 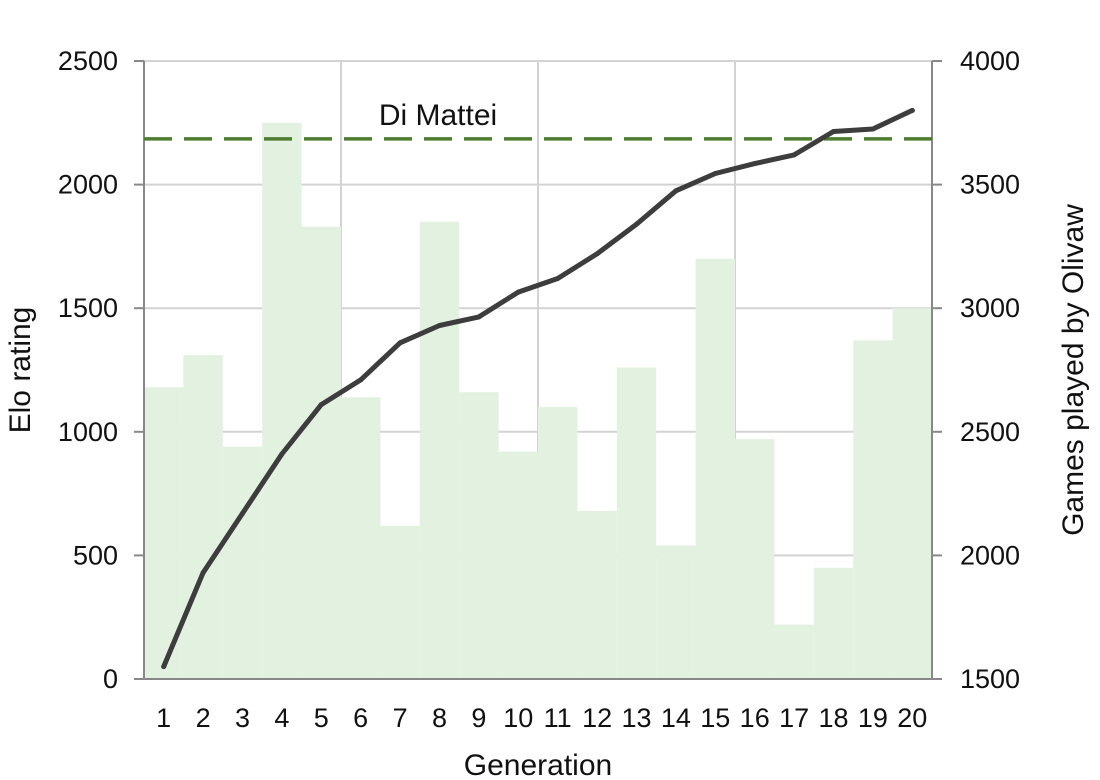 What do you see at coordinates (715, 718) in the screenshot?
I see `x-tick-label: 15` at bounding box center [715, 718].